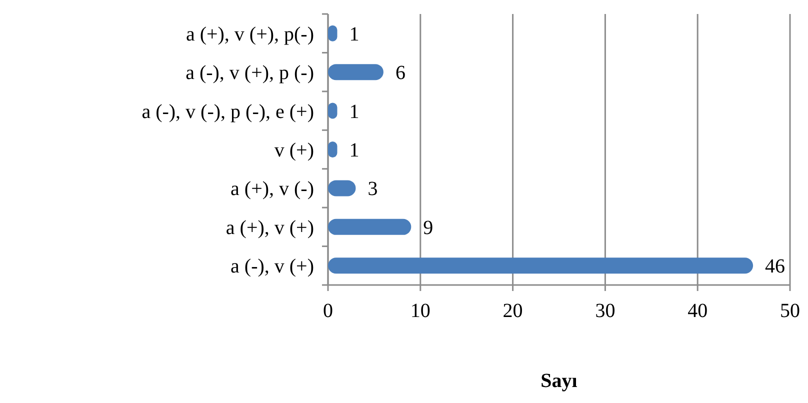 Image resolution: width=808 pixels, height=403 pixels. What do you see at coordinates (420, 311) in the screenshot?
I see `x-tick-label: 10` at bounding box center [420, 311].